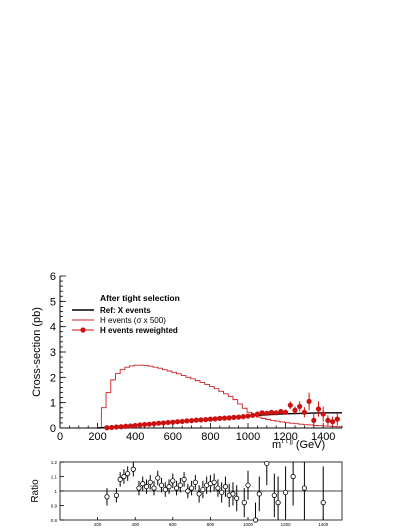 The width and height of the screenshot is (409, 529). What do you see at coordinates (211, 524) in the screenshot?
I see `ratio-x-tick-label: 800` at bounding box center [211, 524].